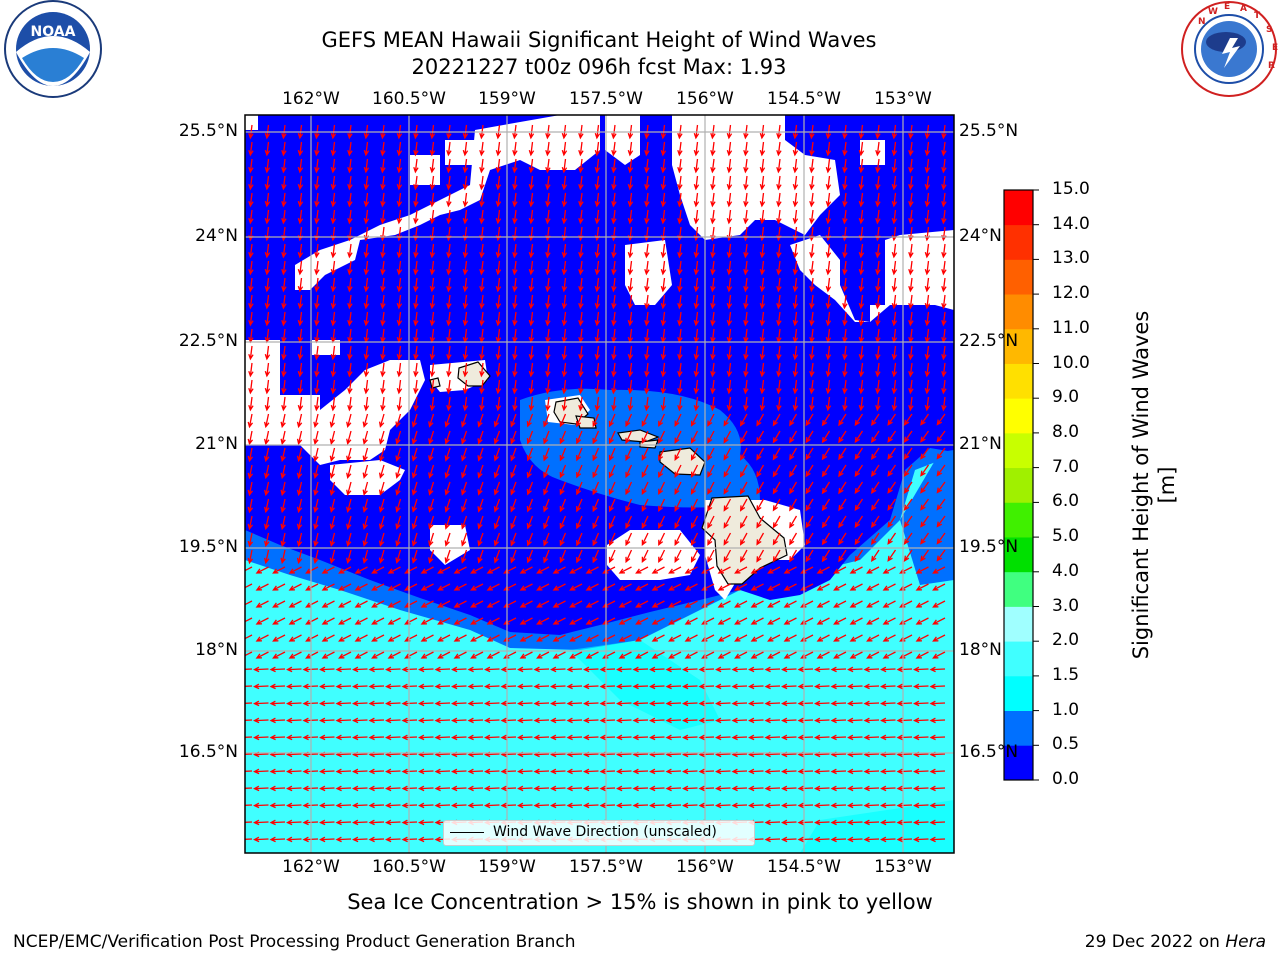 This screenshot has width=1280, height=960. I want to click on svg-text: E, so click(1227, 7).